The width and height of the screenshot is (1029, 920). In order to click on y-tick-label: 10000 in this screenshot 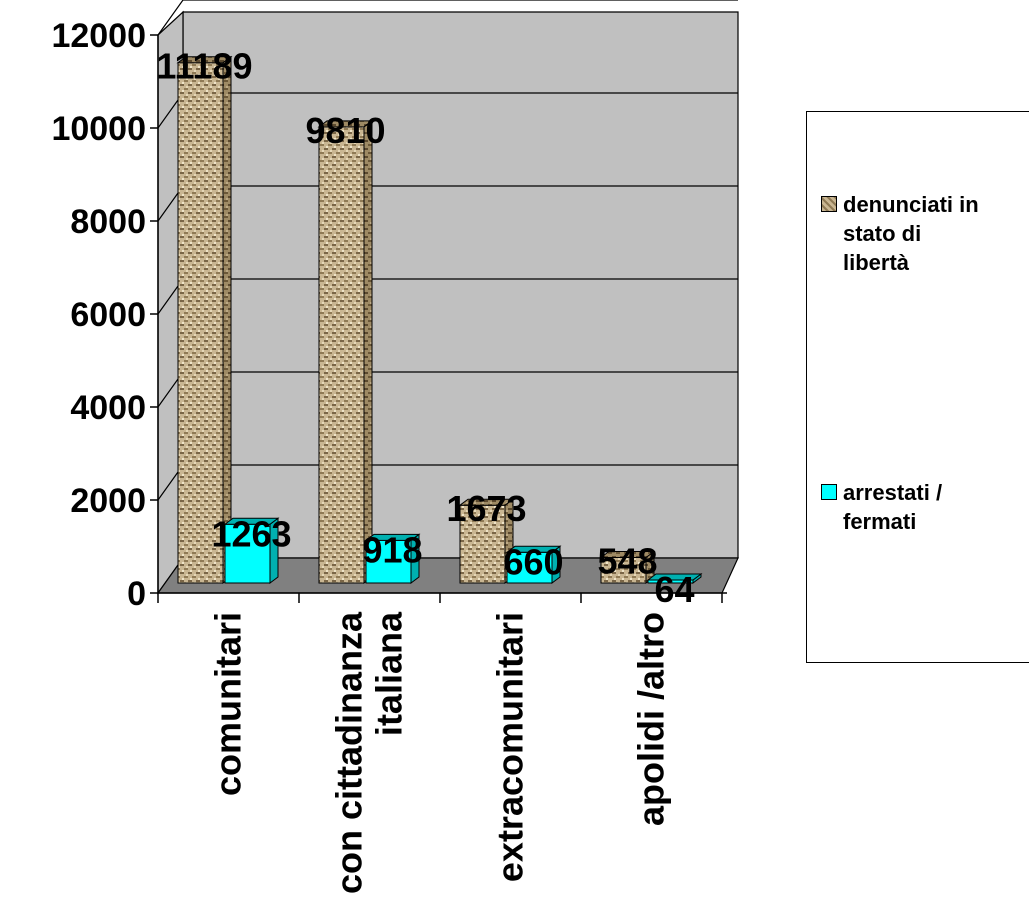, I will do `click(98, 129)`.